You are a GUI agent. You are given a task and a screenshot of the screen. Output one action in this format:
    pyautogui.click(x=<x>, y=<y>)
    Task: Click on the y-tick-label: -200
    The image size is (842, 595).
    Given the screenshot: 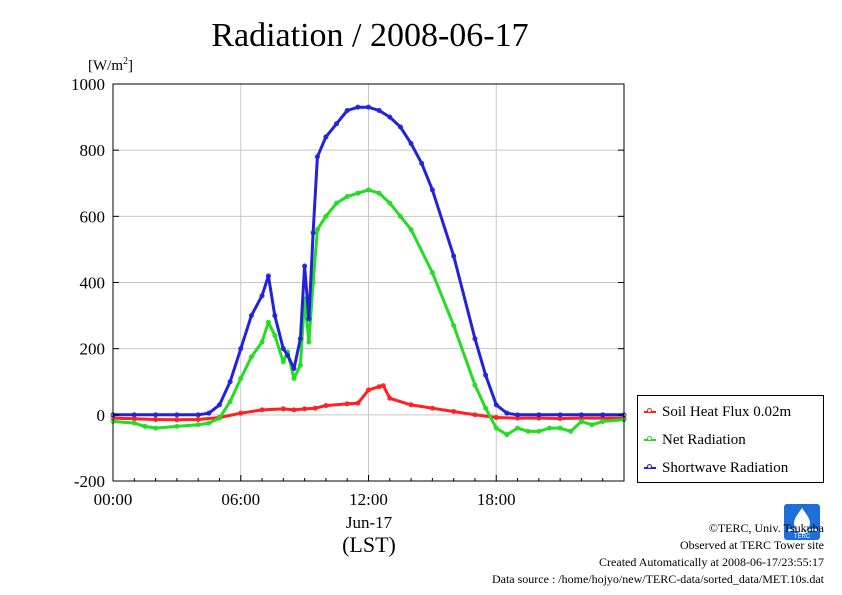 What is the action you would take?
    pyautogui.click(x=89, y=481)
    